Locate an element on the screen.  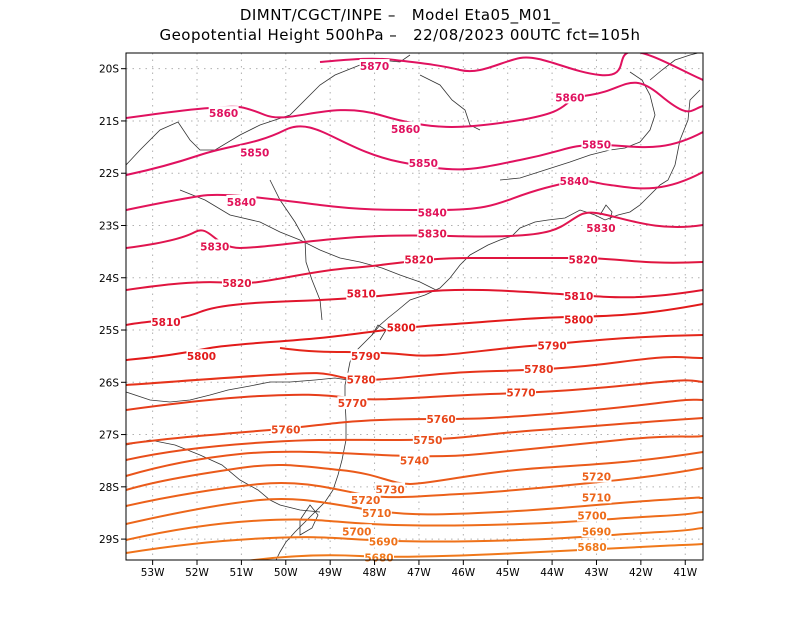
x-tick-label: 52W is located at coordinates (197, 573).